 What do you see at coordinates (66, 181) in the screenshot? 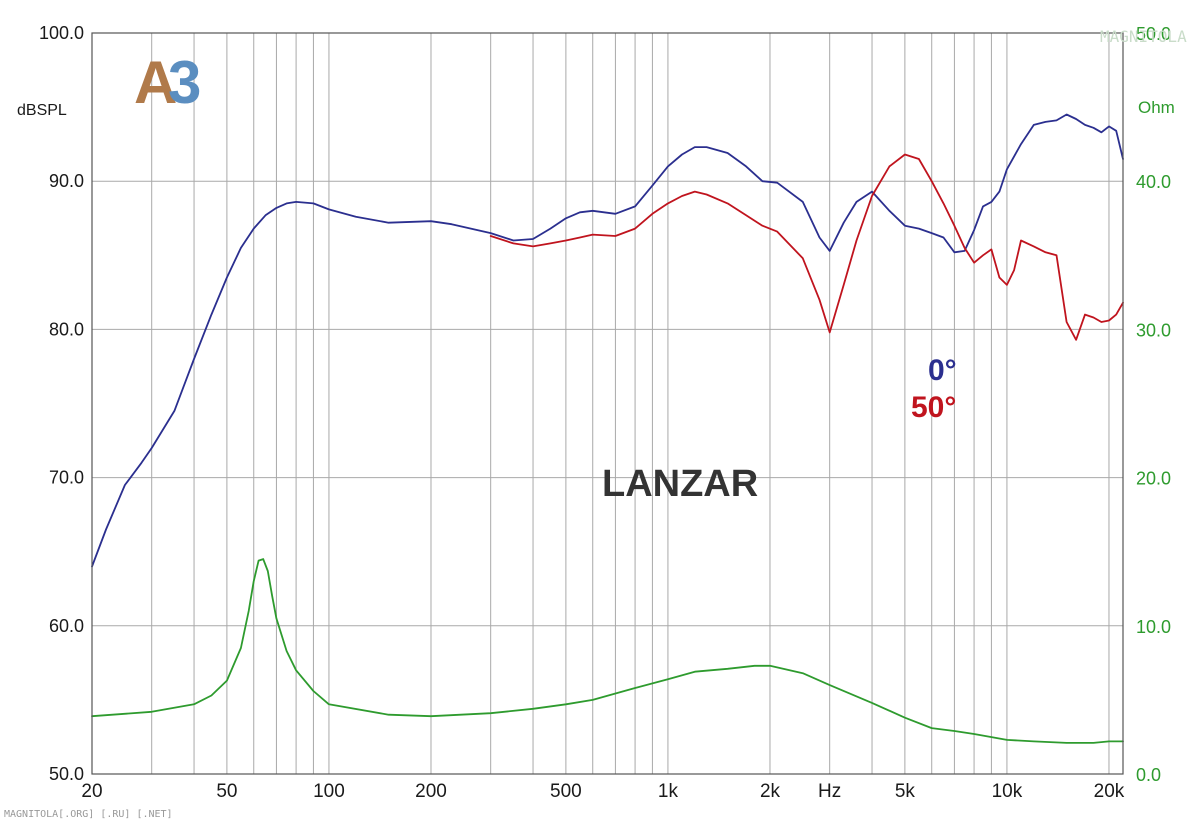
I see `y-left-tick-label: 90.0` at bounding box center [66, 181].